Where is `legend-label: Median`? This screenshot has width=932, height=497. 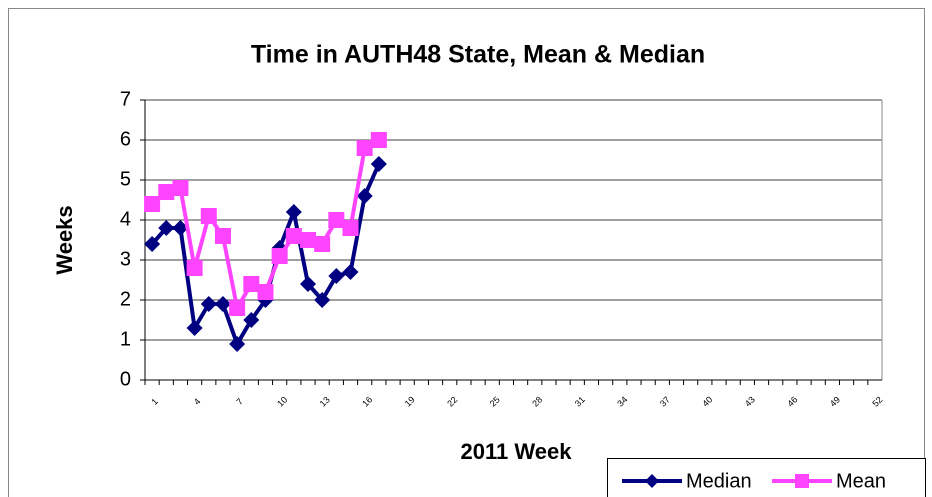
legend-label: Median is located at coordinates (719, 481).